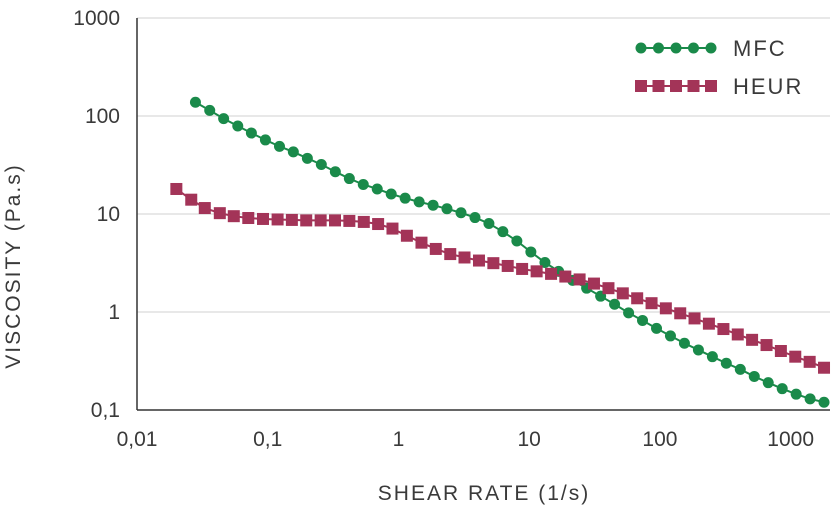  Describe the element at coordinates (137, 439) in the screenshot. I see `x-tick-label: 0,01` at that location.